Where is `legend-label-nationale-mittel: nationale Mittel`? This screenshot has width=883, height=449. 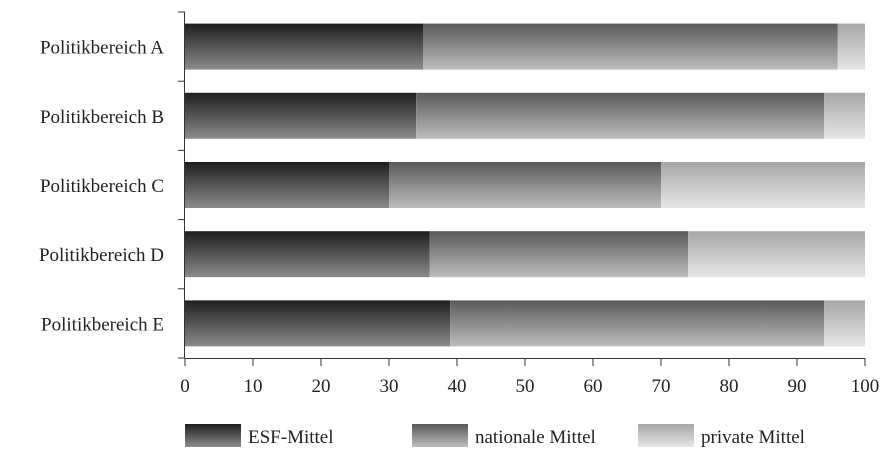
legend-label-nationale-mittel: nationale Mittel is located at coordinates (535, 437).